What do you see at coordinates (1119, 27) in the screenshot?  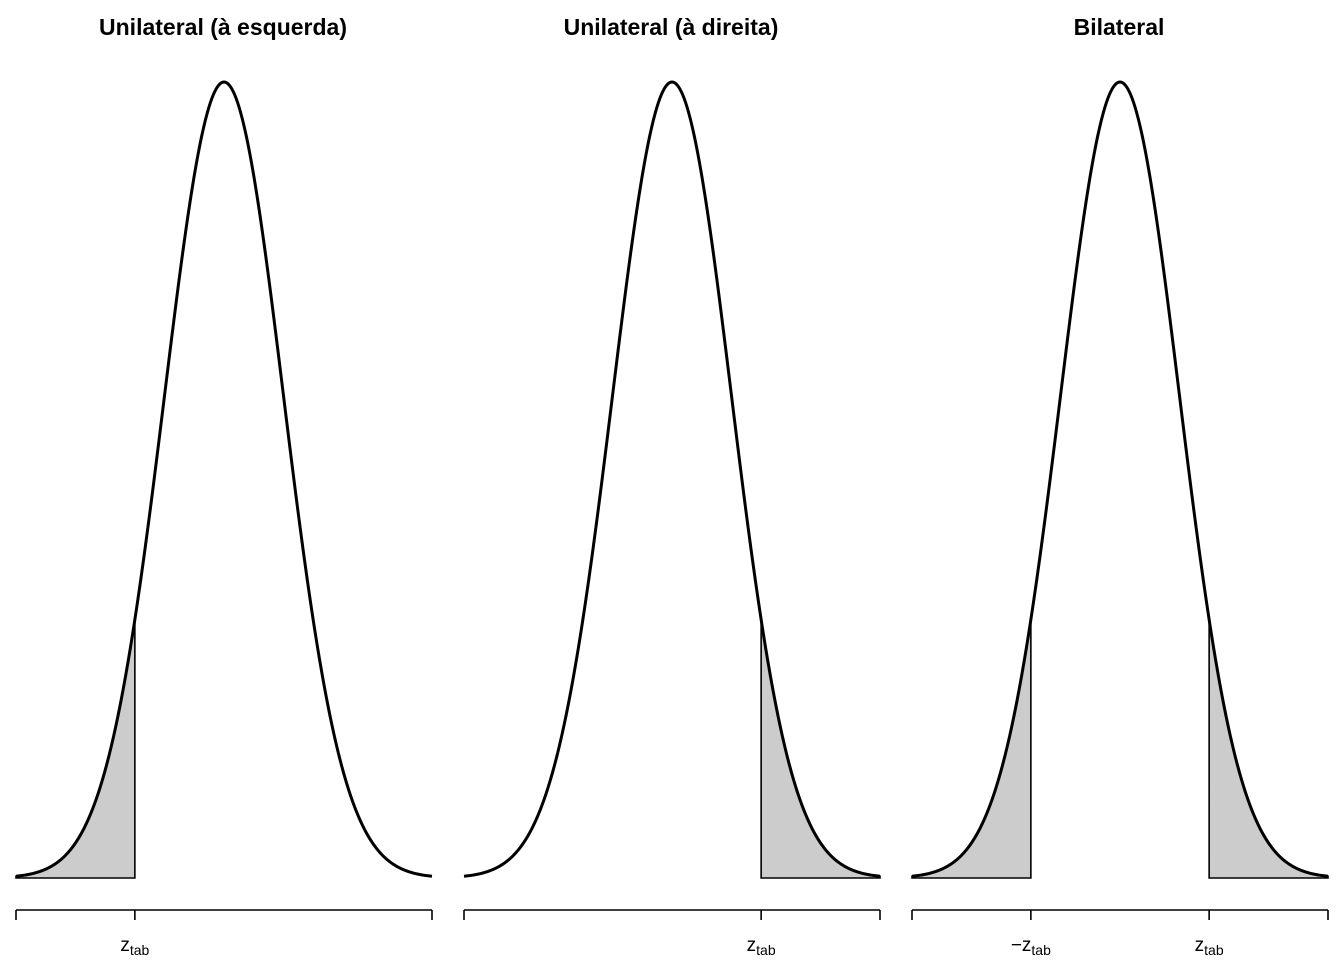 I see `panel-title: Bilateral` at bounding box center [1119, 27].